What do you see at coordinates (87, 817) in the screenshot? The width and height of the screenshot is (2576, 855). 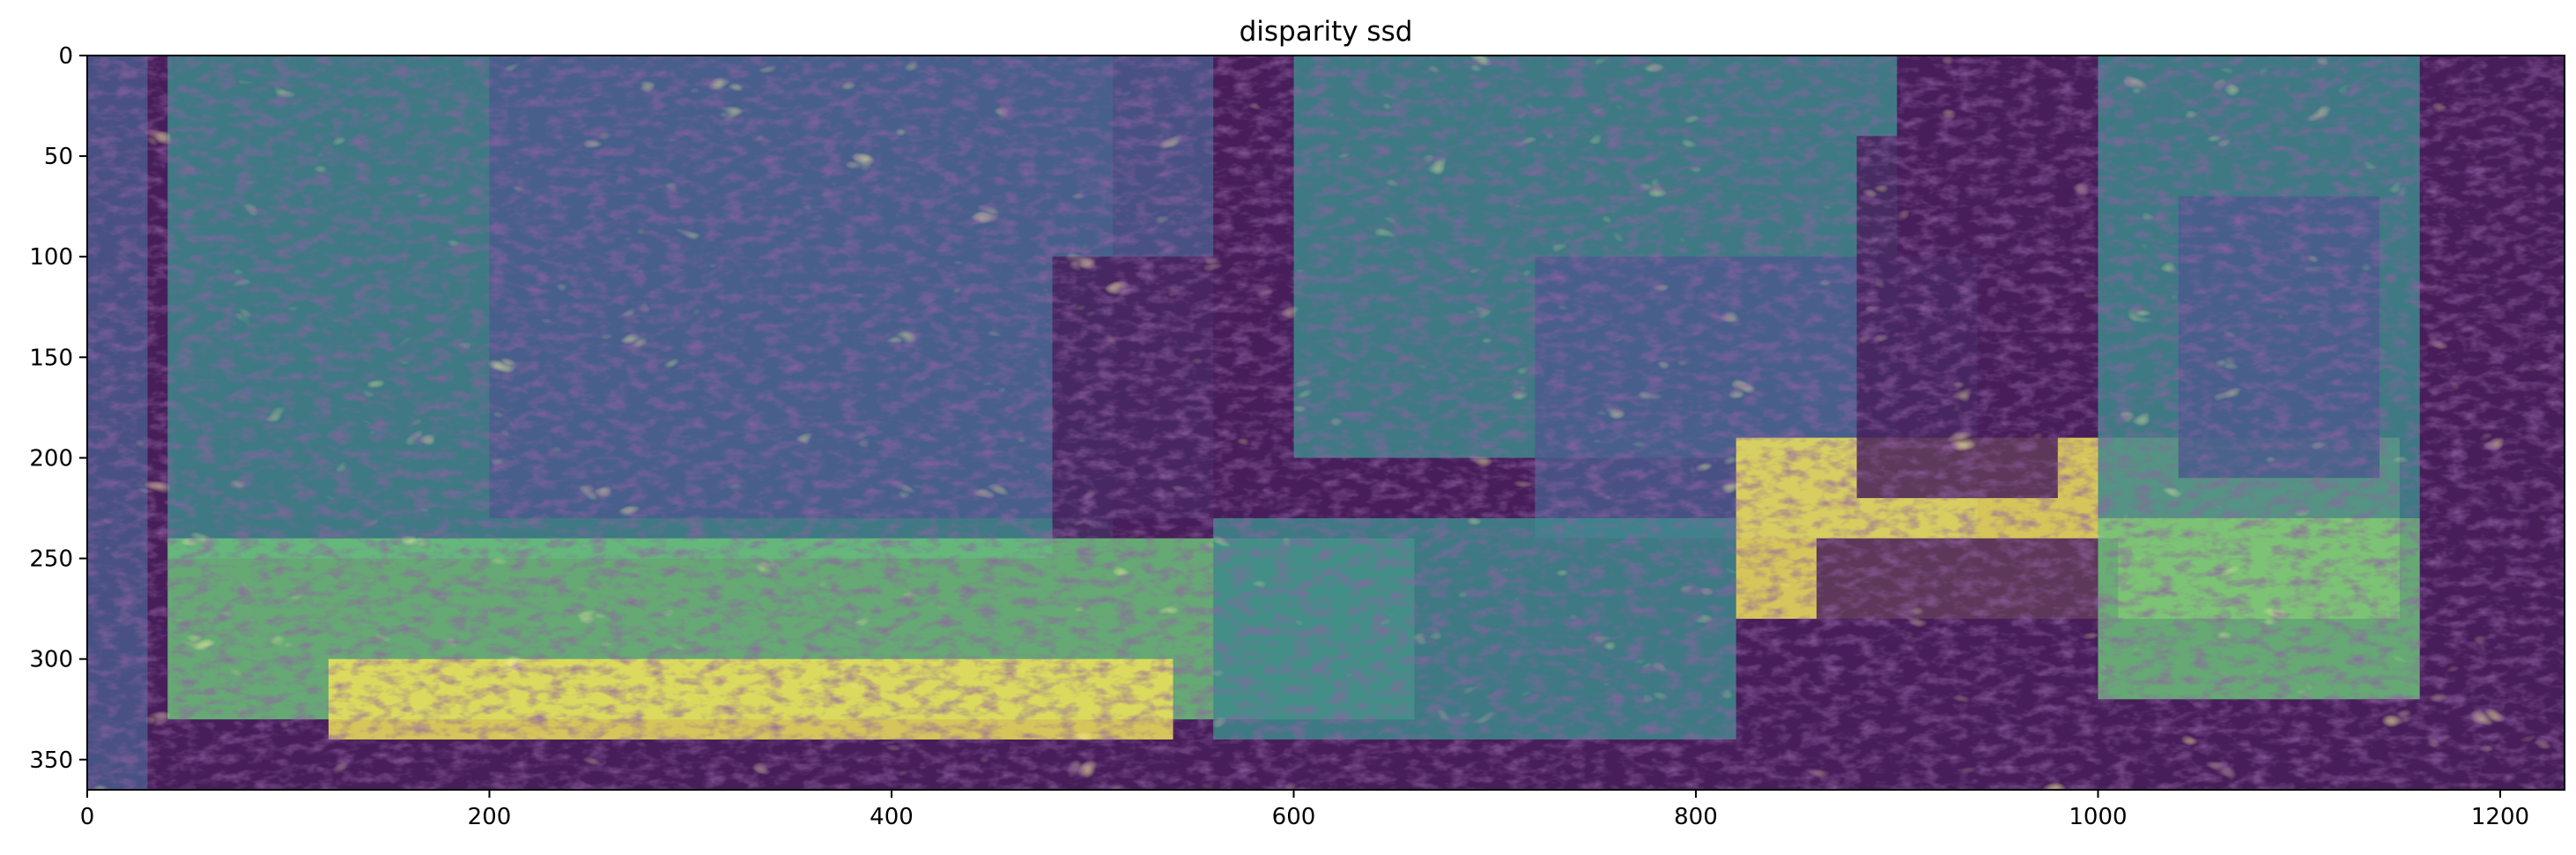 I see `x-tick-label: 0` at bounding box center [87, 817].